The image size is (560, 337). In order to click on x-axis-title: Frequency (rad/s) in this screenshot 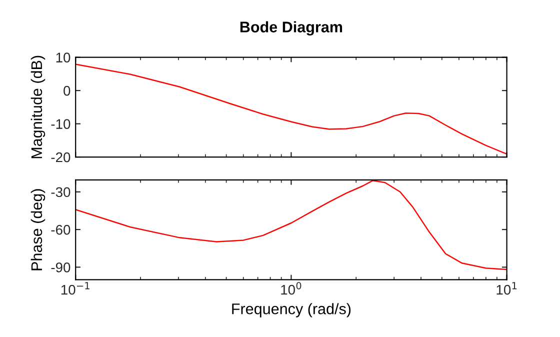, I will do `click(291, 310)`.